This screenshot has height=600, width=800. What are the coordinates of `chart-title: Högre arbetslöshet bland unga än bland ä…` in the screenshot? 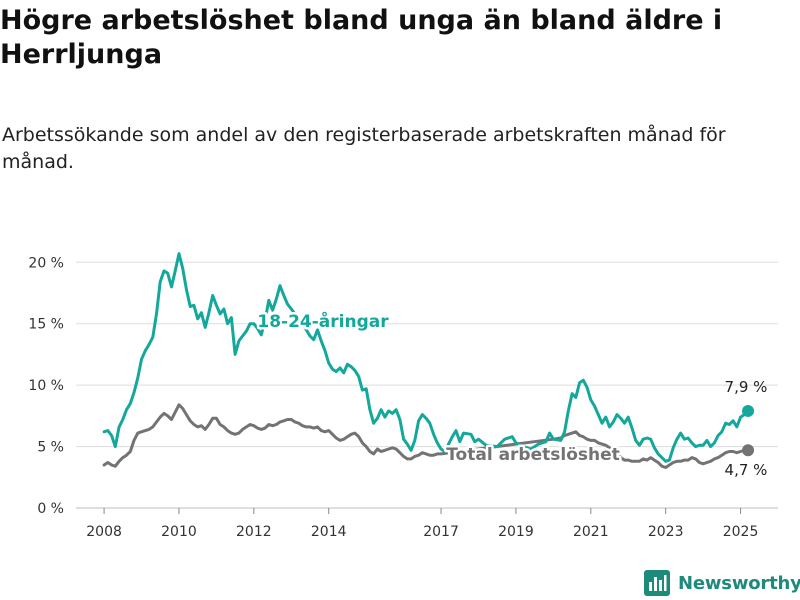 It's located at (361, 37).